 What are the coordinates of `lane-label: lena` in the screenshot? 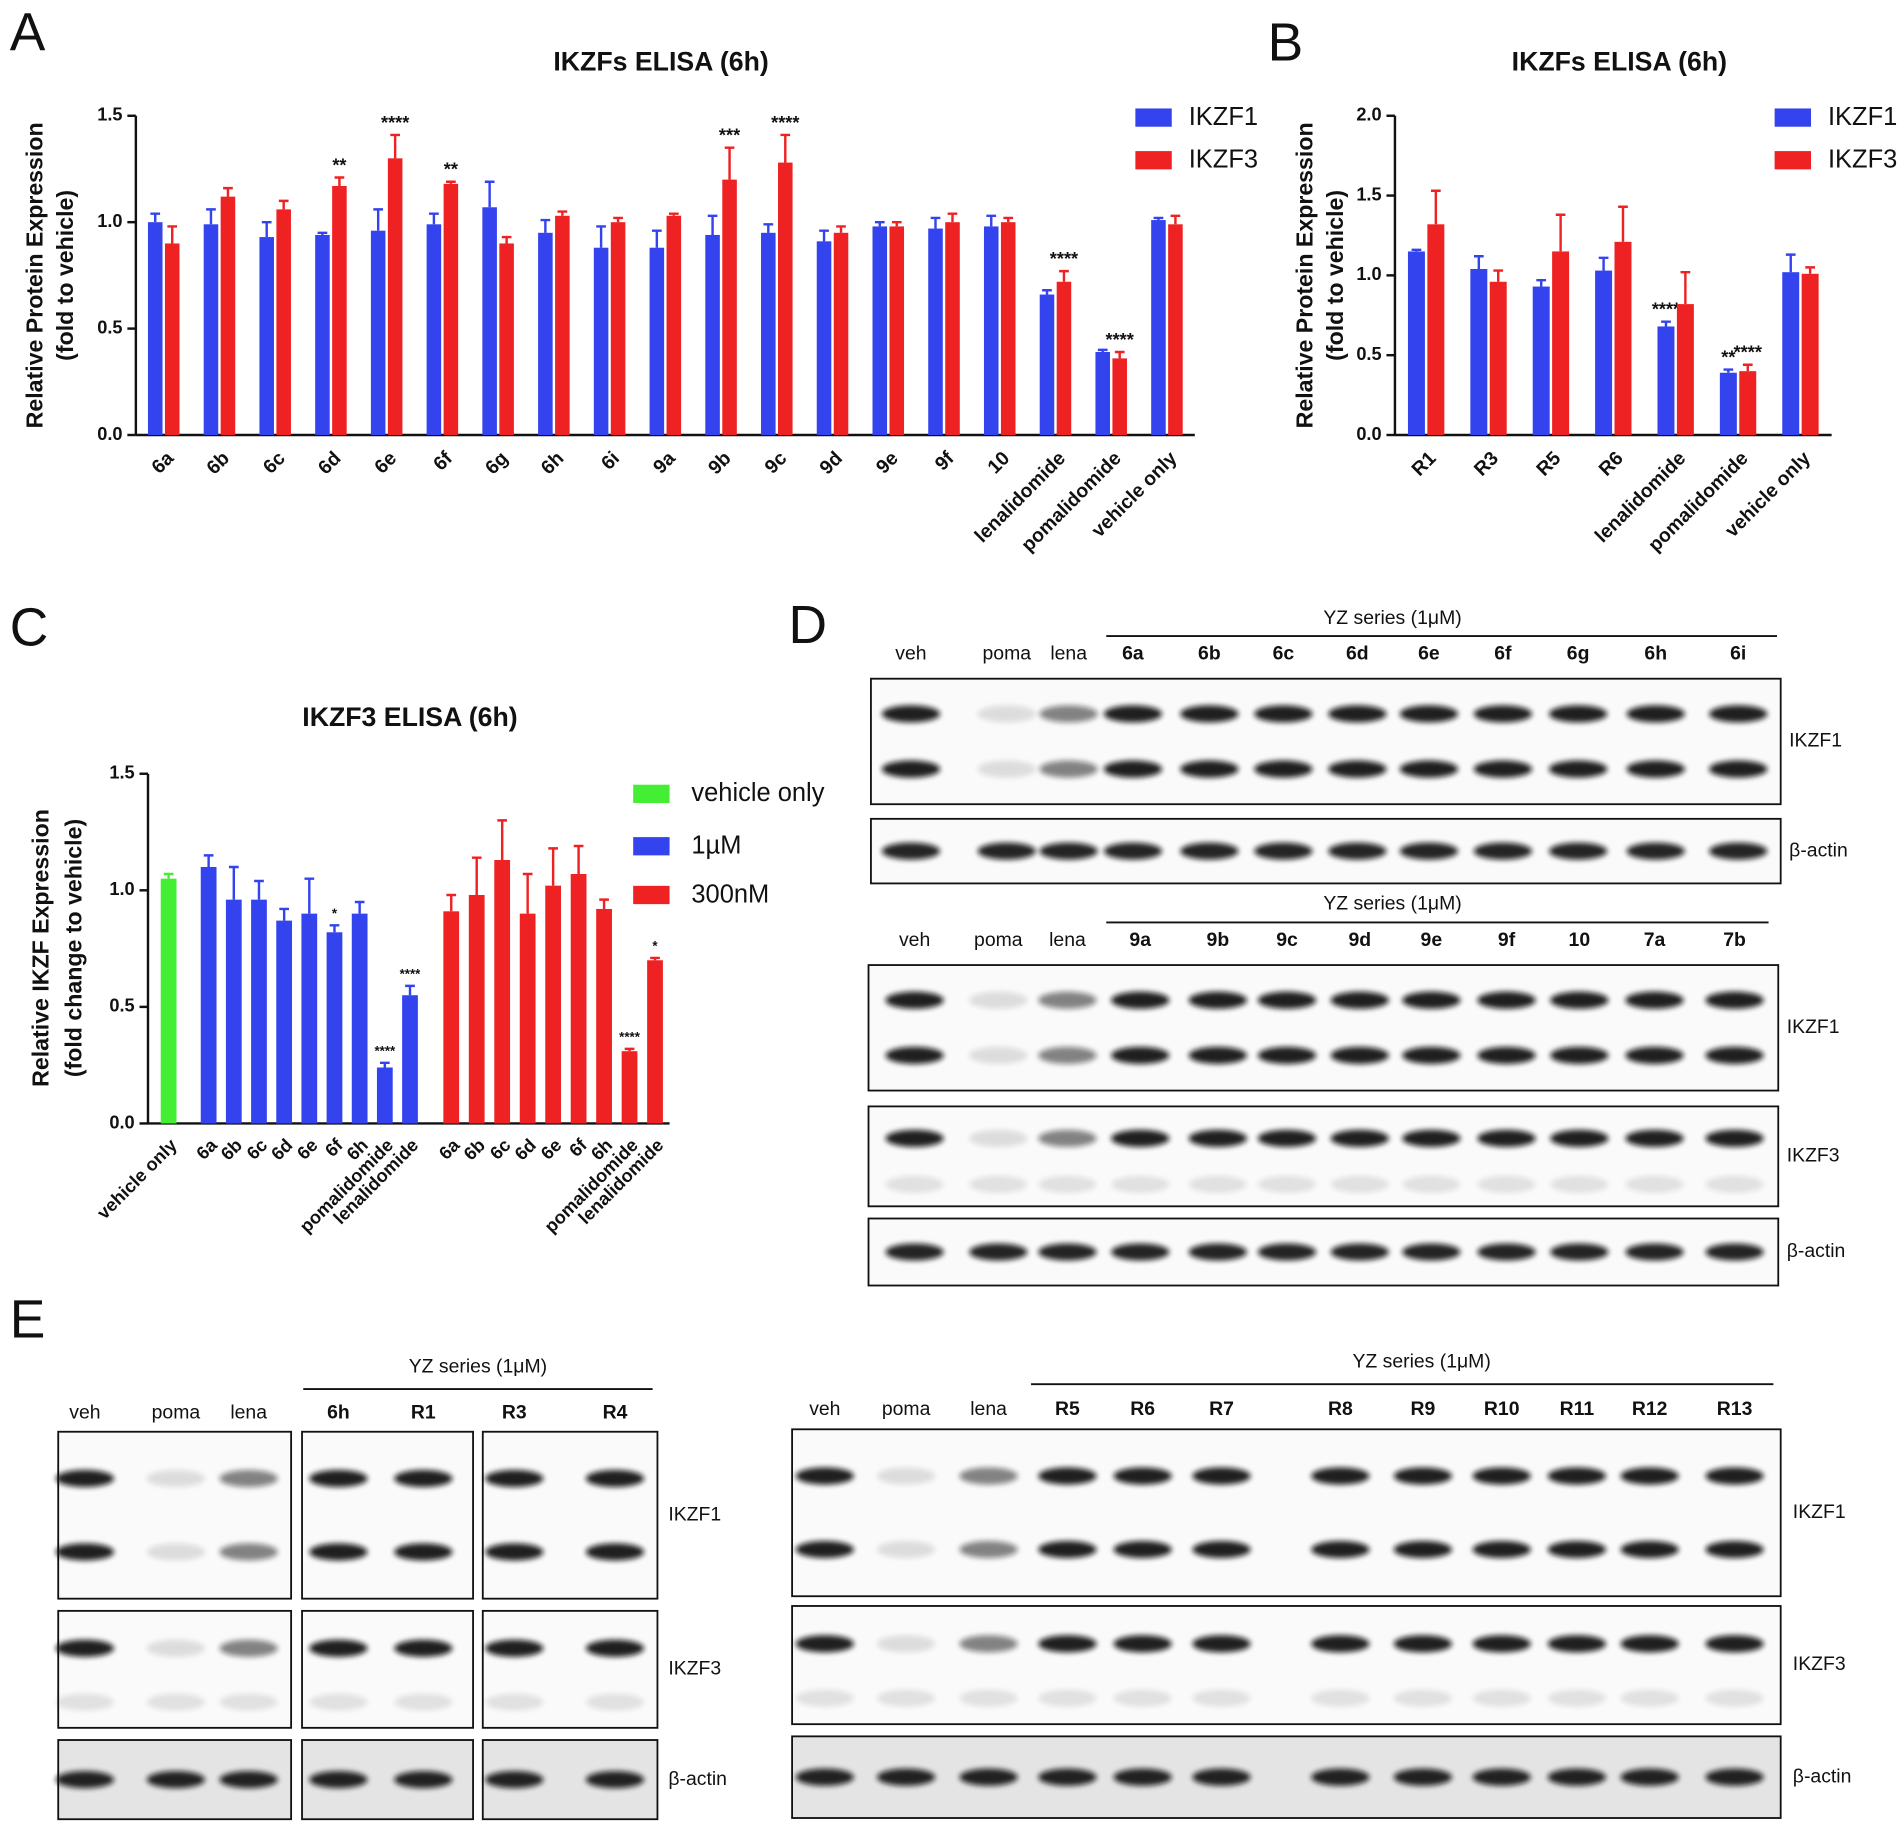 It's located at (988, 1409).